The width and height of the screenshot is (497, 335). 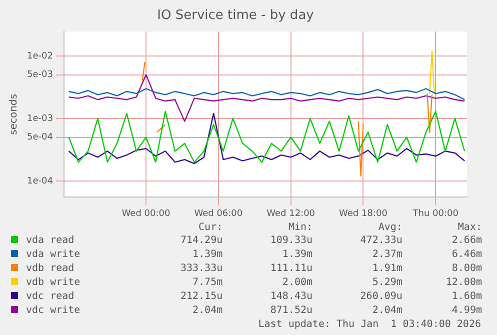 What do you see at coordinates (363, 213) in the screenshot?
I see `x-tick-label: Wed 18:00` at bounding box center [363, 213].